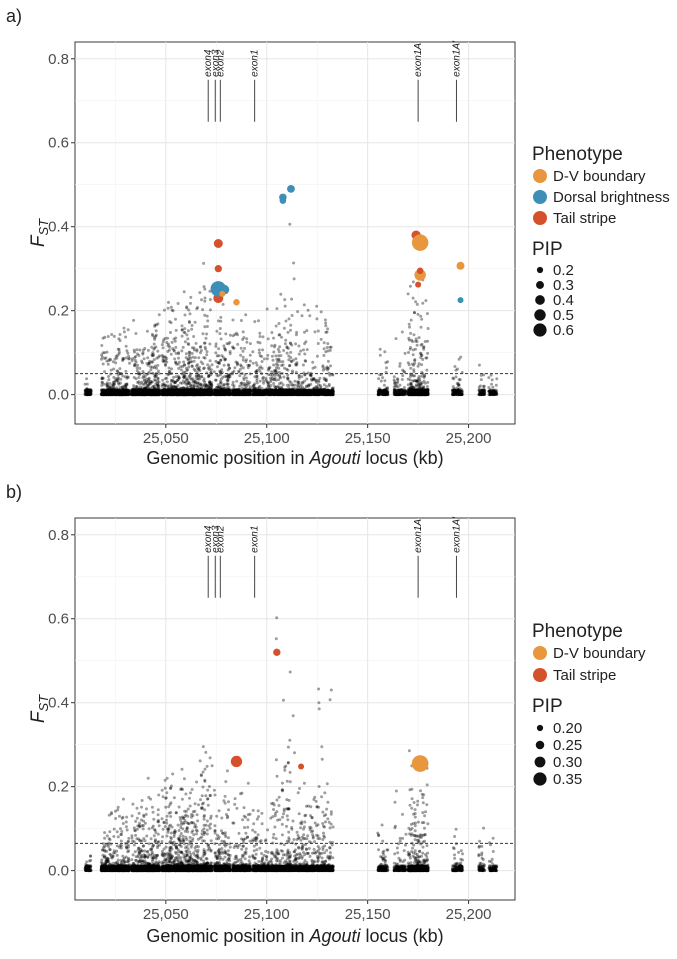 This screenshot has width=677, height=959. I want to click on panel-a-label: a), so click(14, 16).